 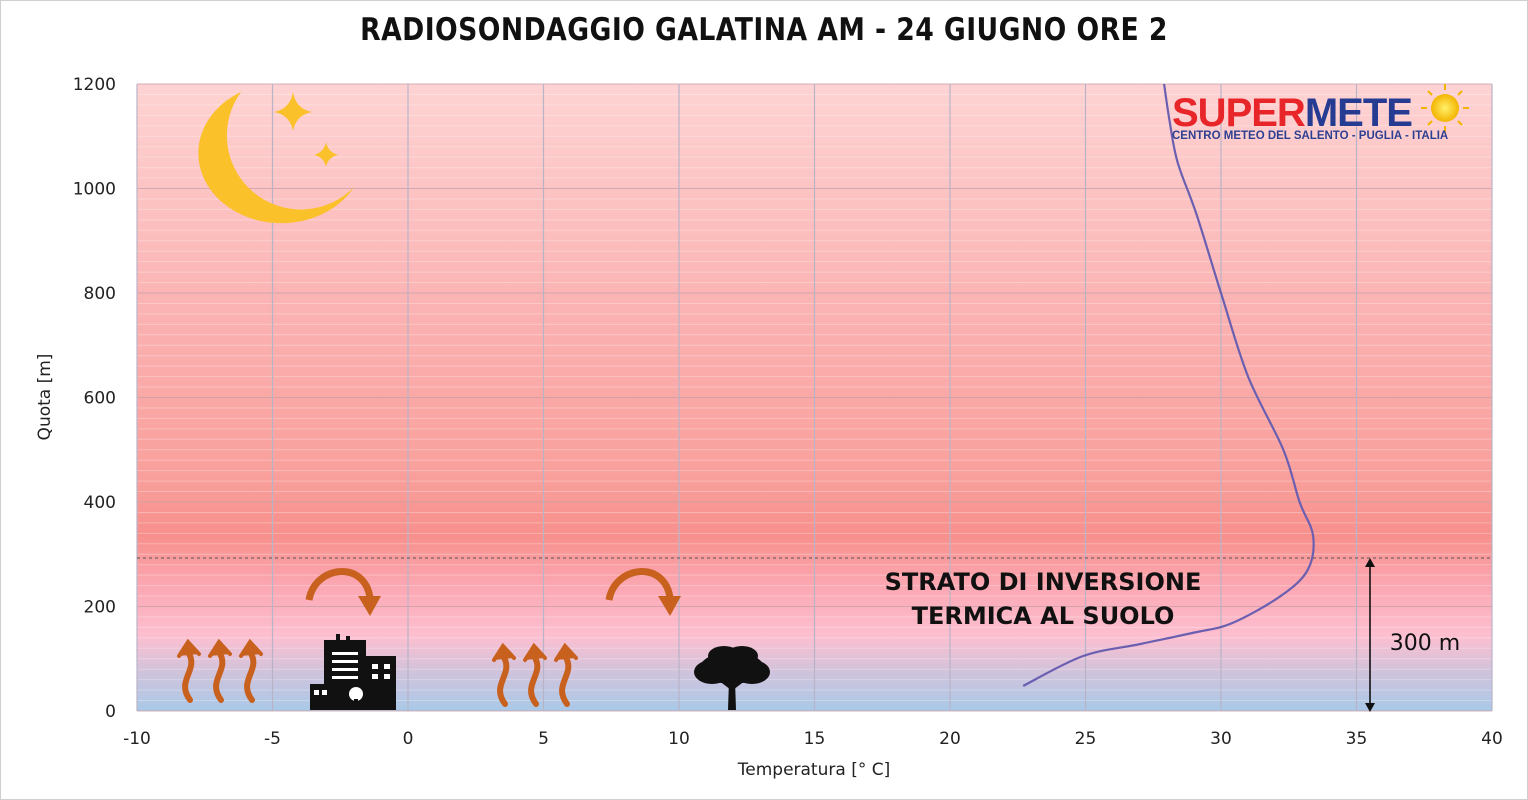 I want to click on y-tick-label: 200, so click(x=100, y=608).